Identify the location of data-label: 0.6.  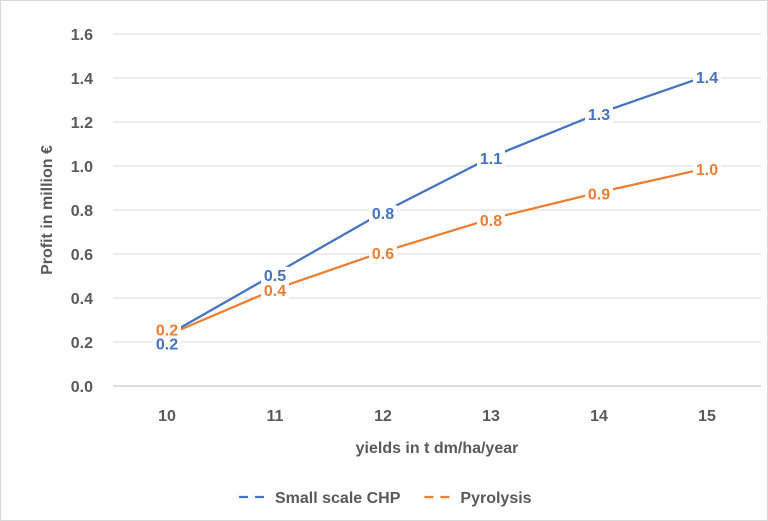
(383, 254).